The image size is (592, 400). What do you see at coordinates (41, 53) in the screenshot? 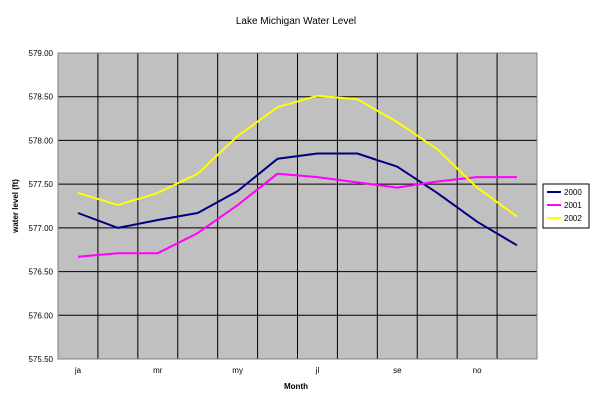
I see `y-tick-label: 579.00` at bounding box center [41, 53].